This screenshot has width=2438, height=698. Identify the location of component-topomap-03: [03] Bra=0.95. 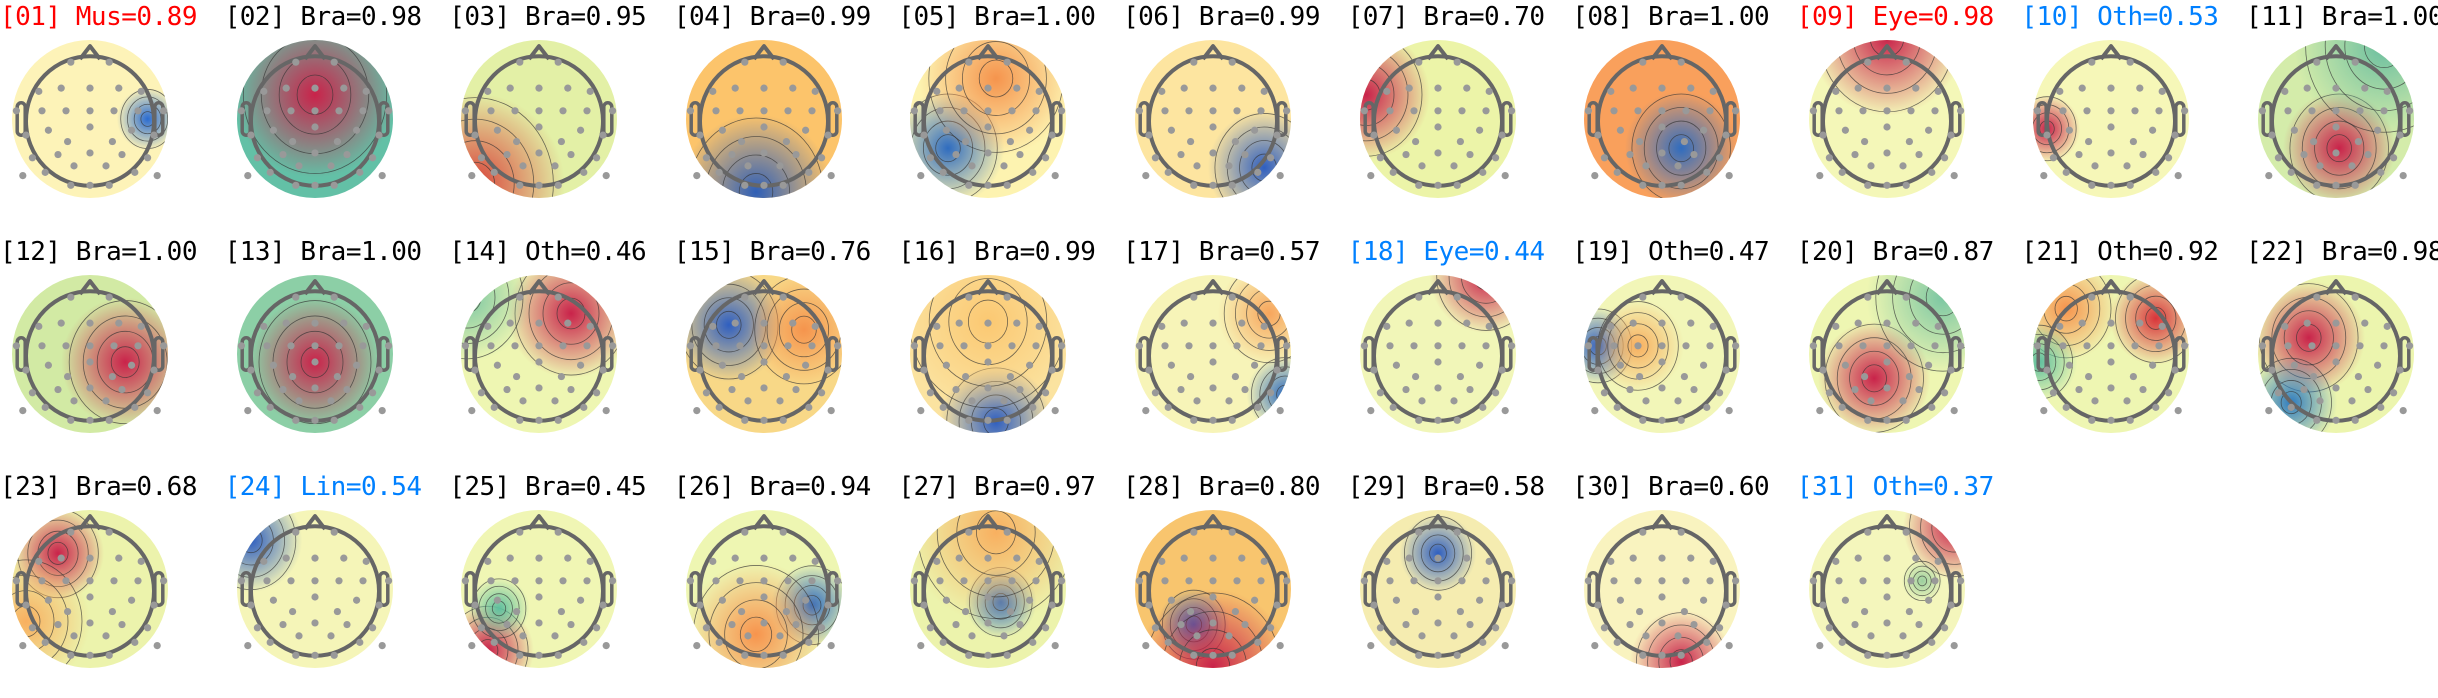
(561, 114).